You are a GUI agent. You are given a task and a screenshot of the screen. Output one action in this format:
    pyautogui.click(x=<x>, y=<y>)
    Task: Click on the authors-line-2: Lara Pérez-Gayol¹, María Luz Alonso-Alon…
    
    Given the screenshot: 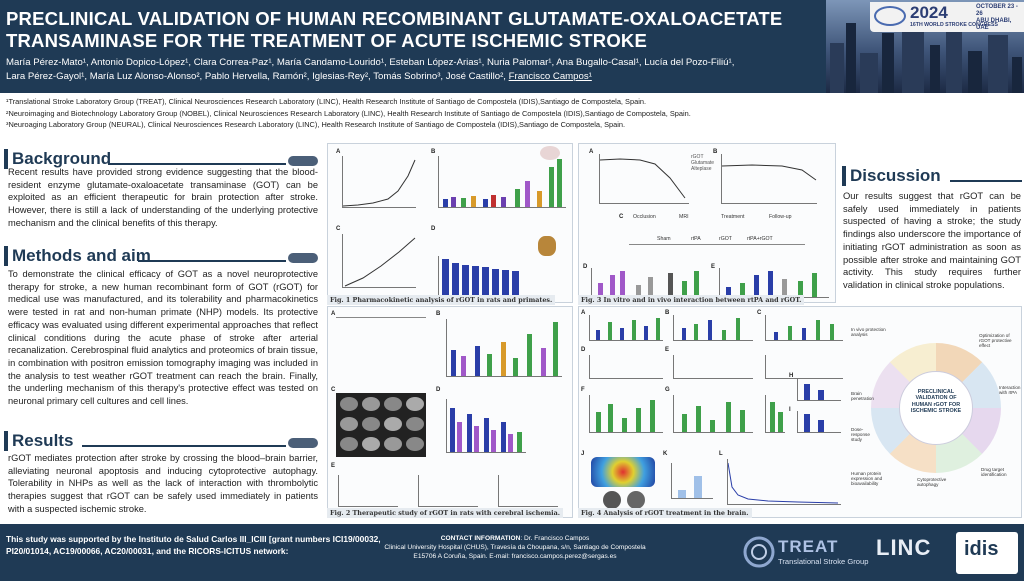 What is the action you would take?
    pyautogui.click(x=401, y=77)
    